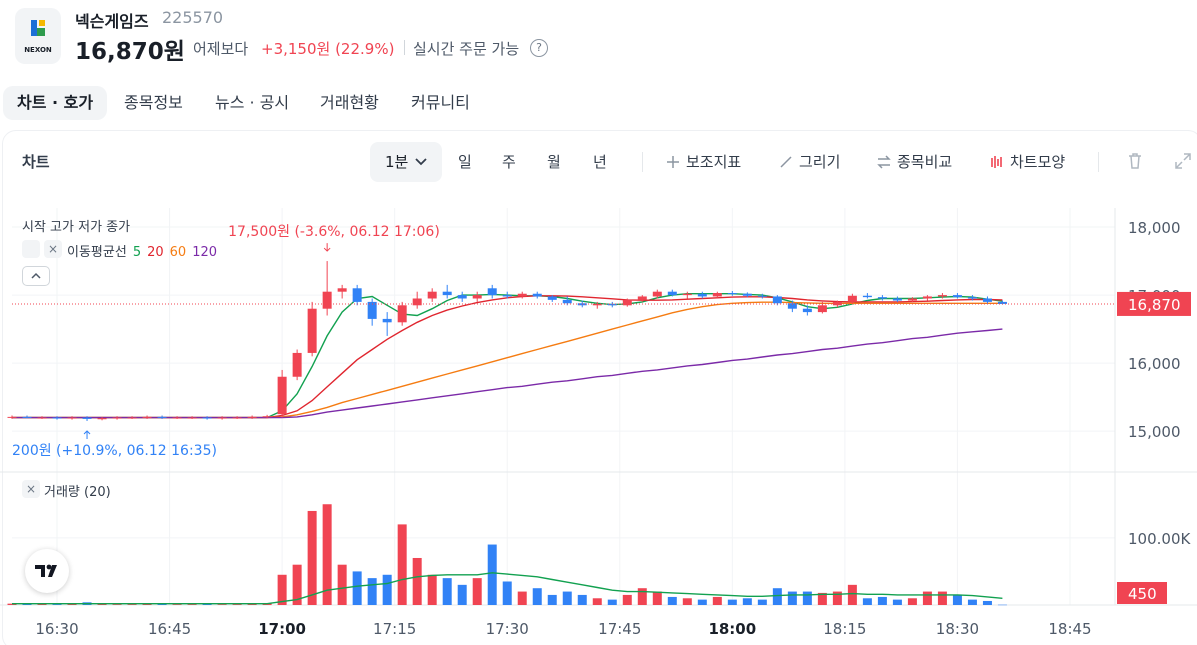  I want to click on period: 일, so click(465, 162).